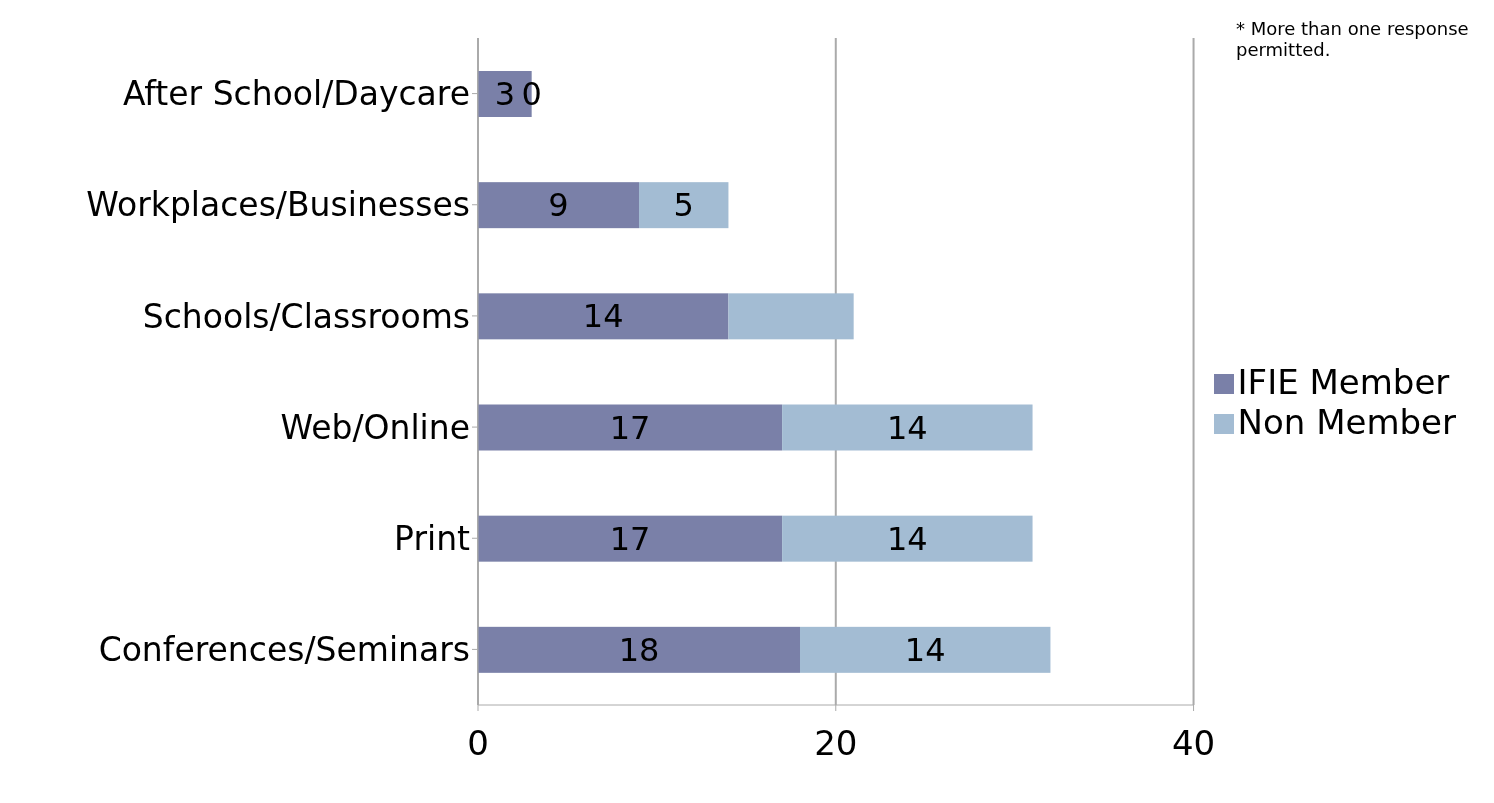 The width and height of the screenshot is (1494, 803). What do you see at coordinates (1343, 381) in the screenshot?
I see `legend-label: IFIE Member` at bounding box center [1343, 381].